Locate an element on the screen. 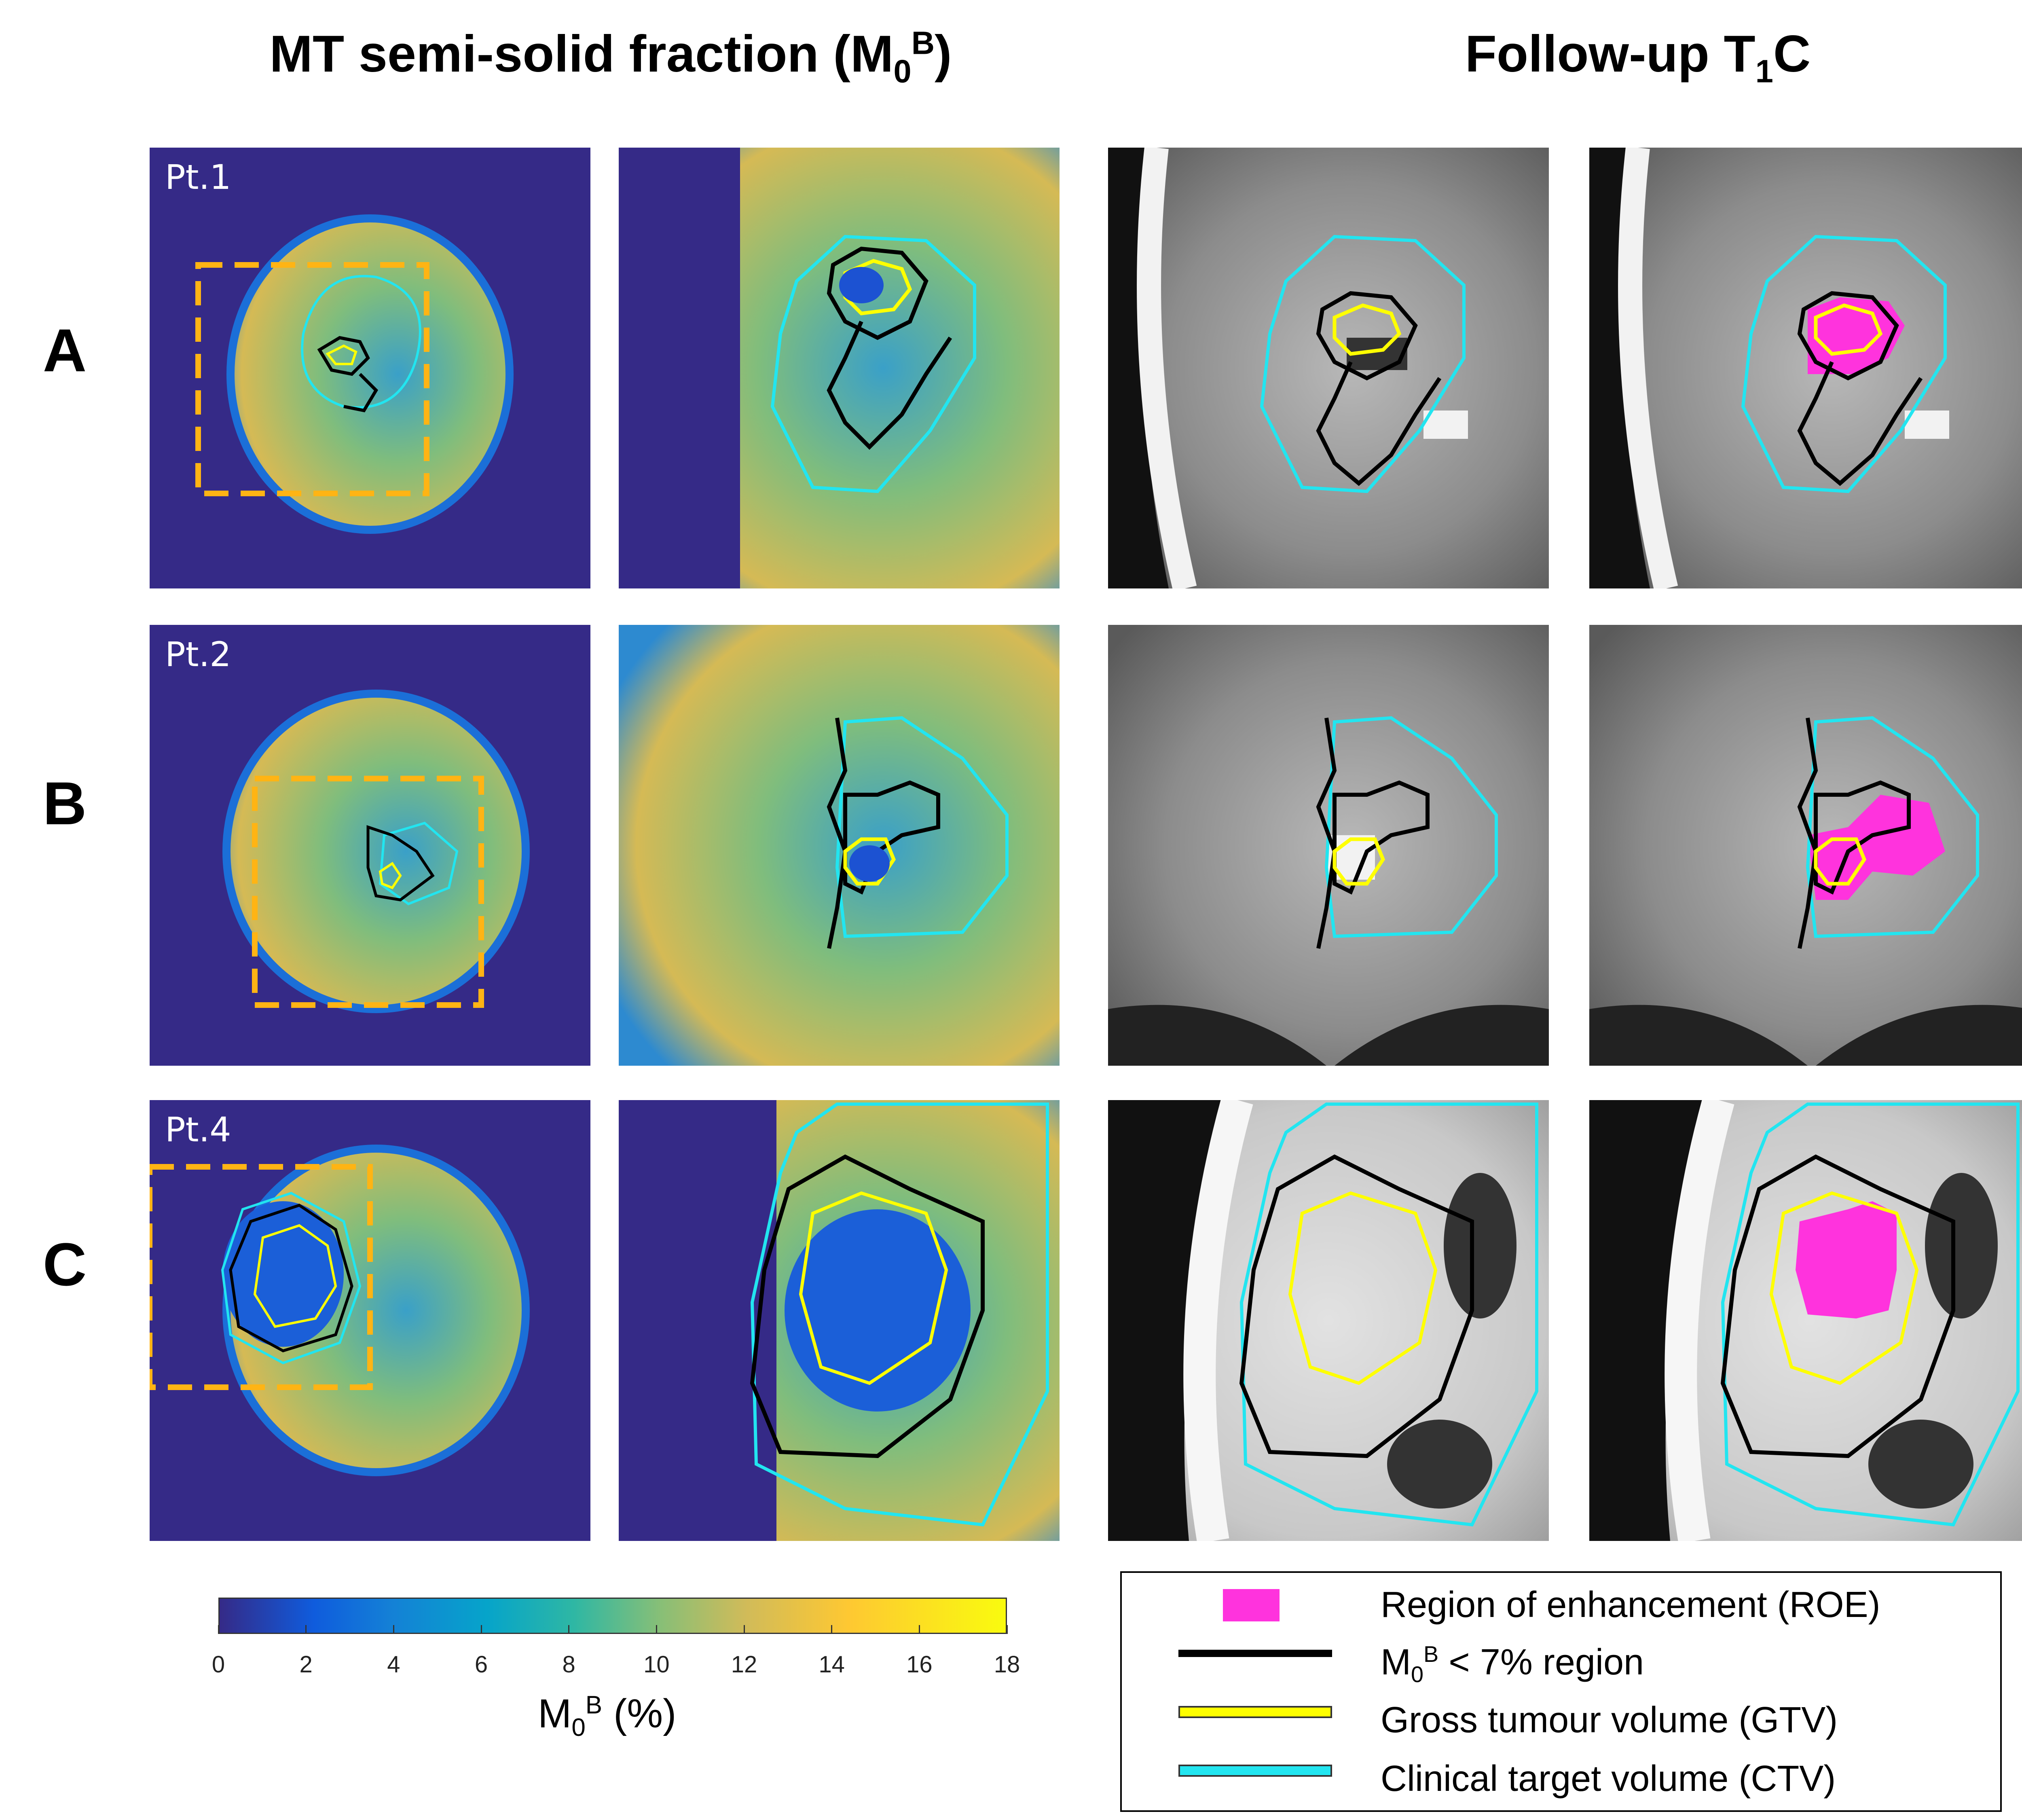 Image resolution: width=2022 pixels, height=1820 pixels. row-letter-b: B is located at coordinates (64, 803).